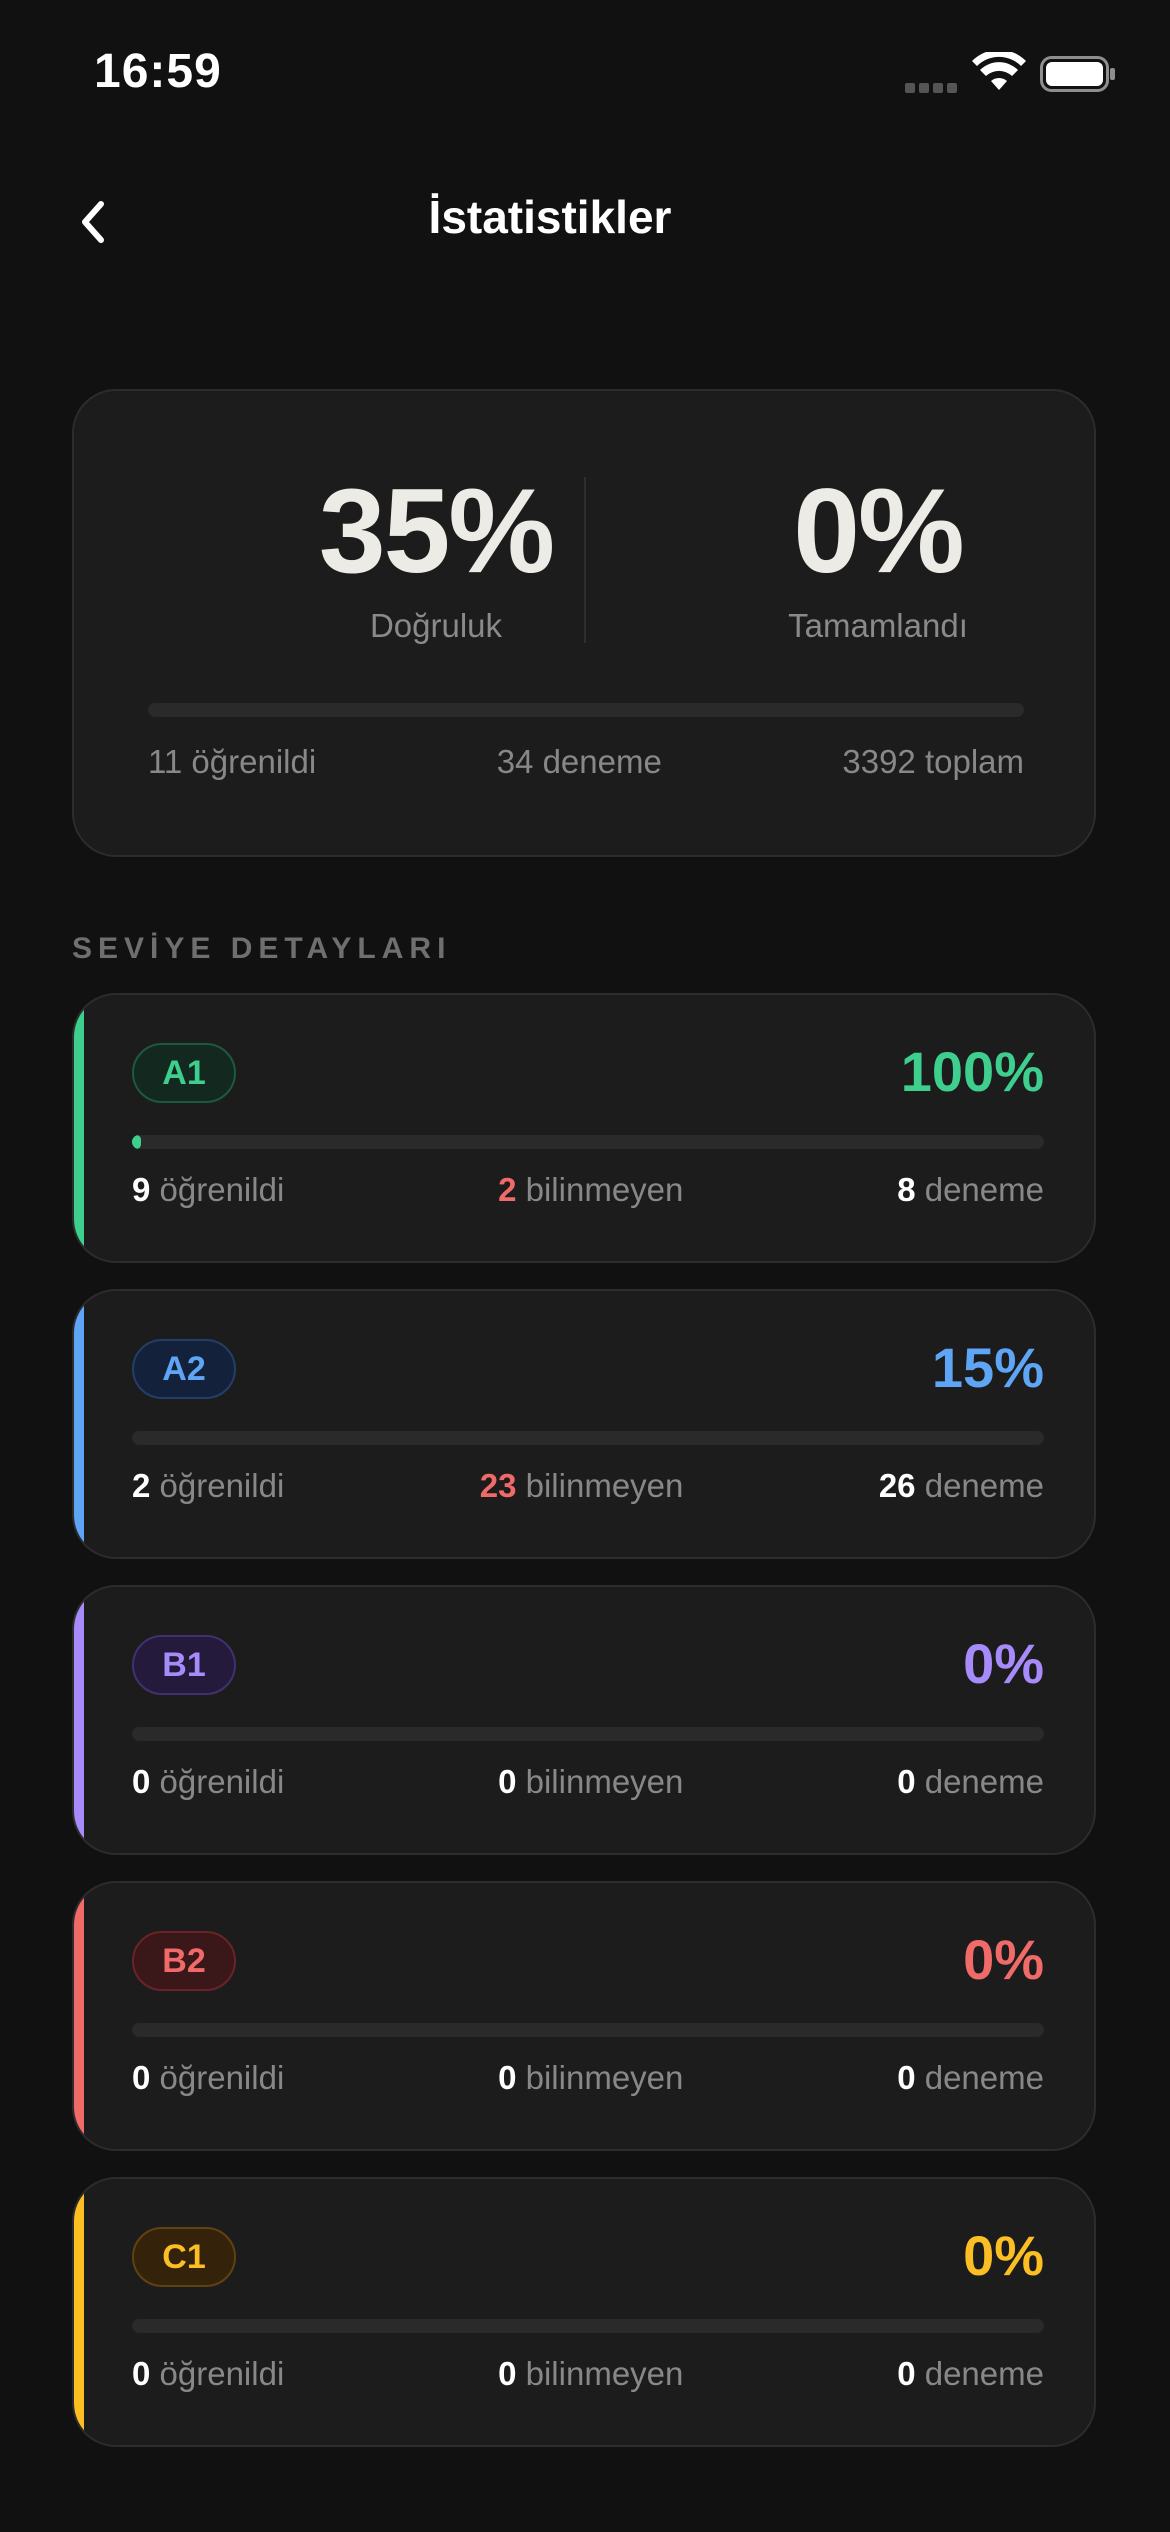 This screenshot has height=2532, width=1170. I want to click on completed-value: 0%, so click(878, 531).